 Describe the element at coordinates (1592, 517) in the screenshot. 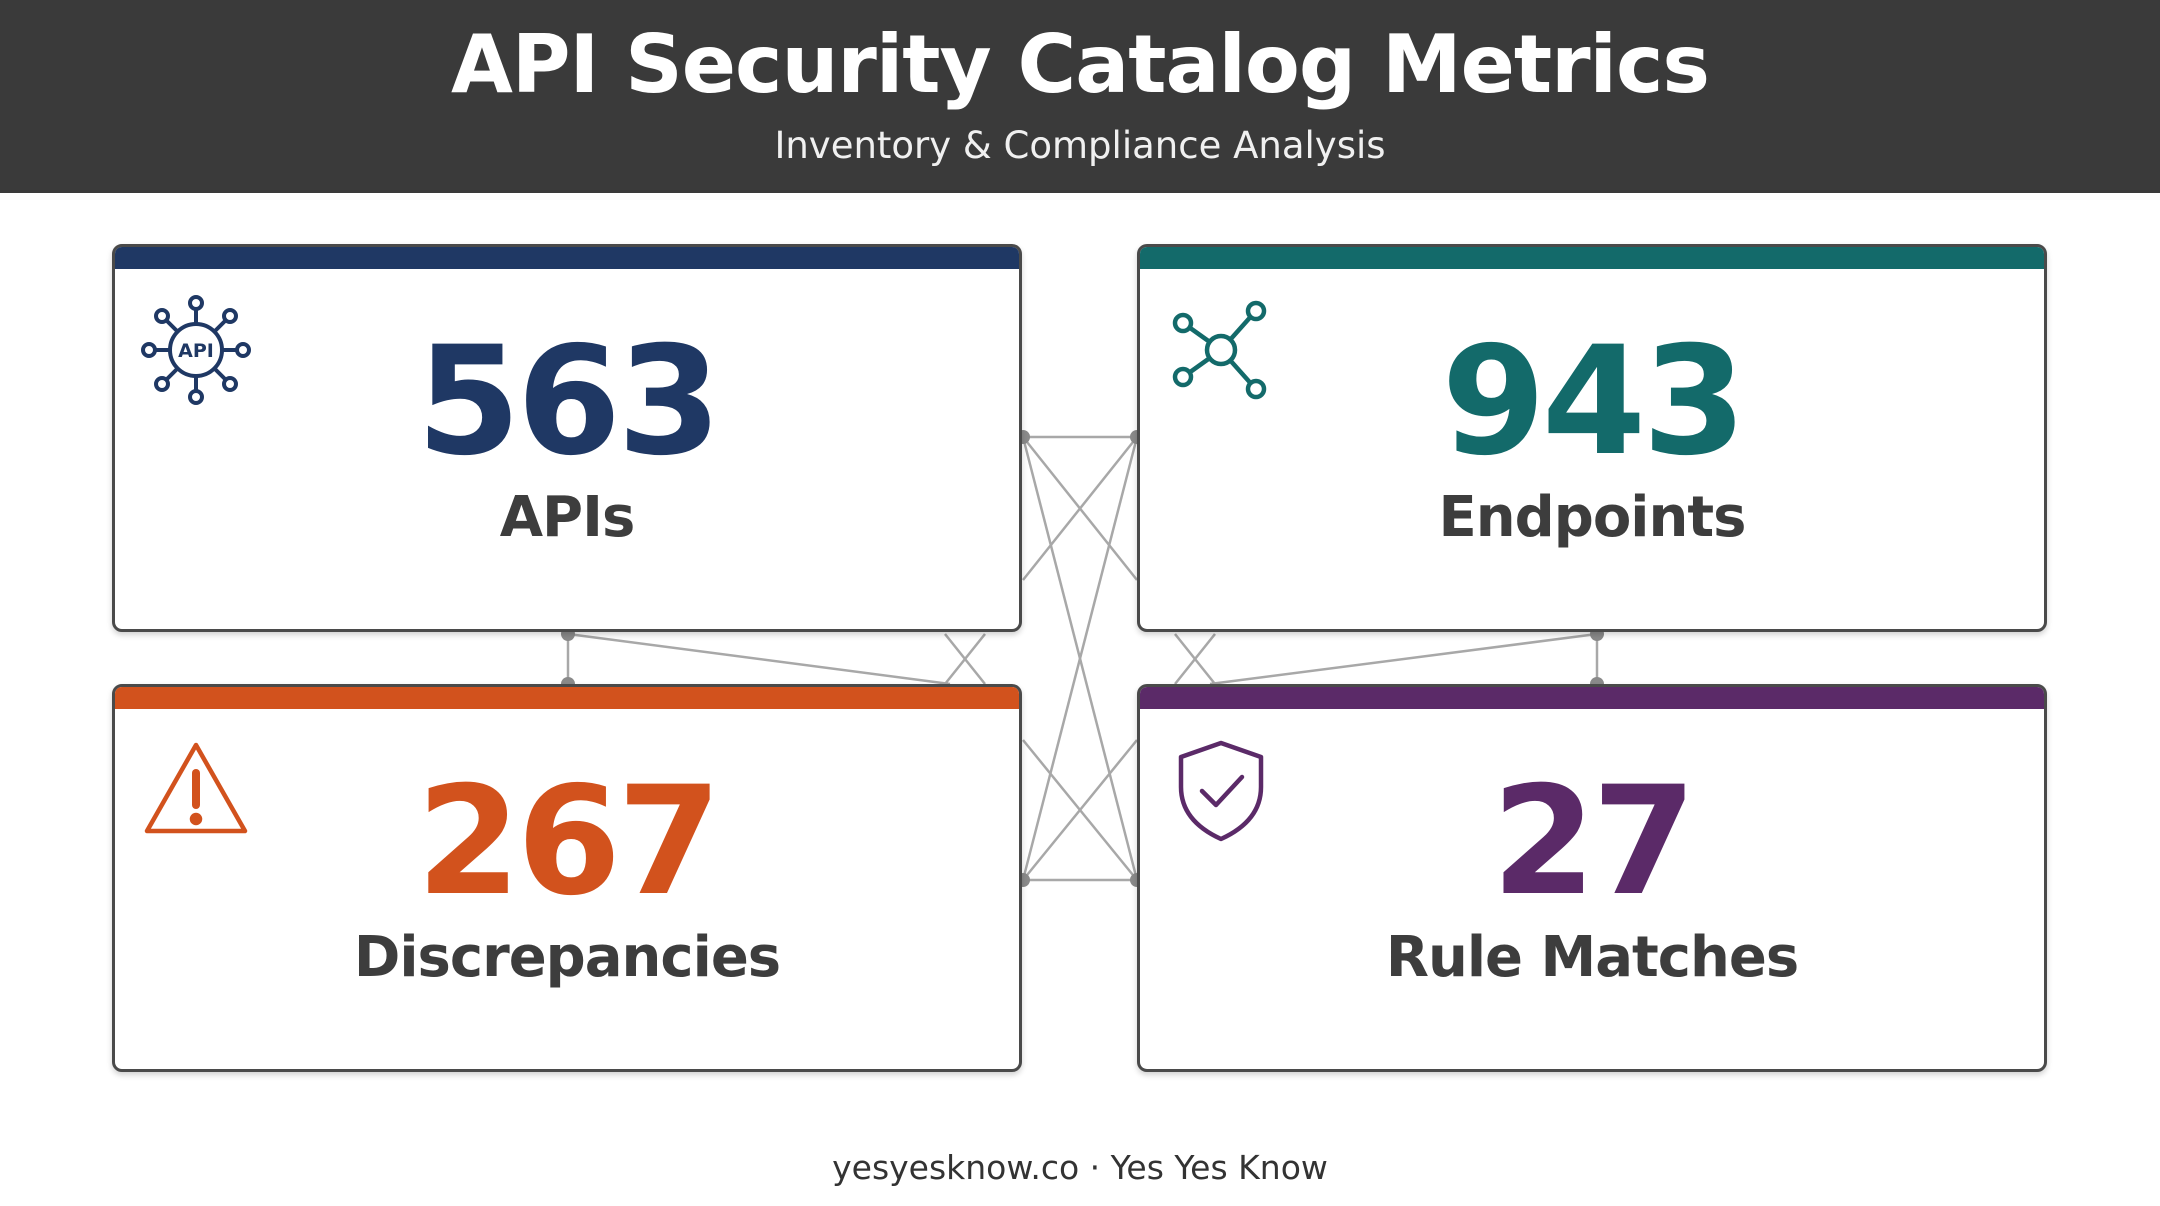

I see `metric-label: Endpoints` at that location.